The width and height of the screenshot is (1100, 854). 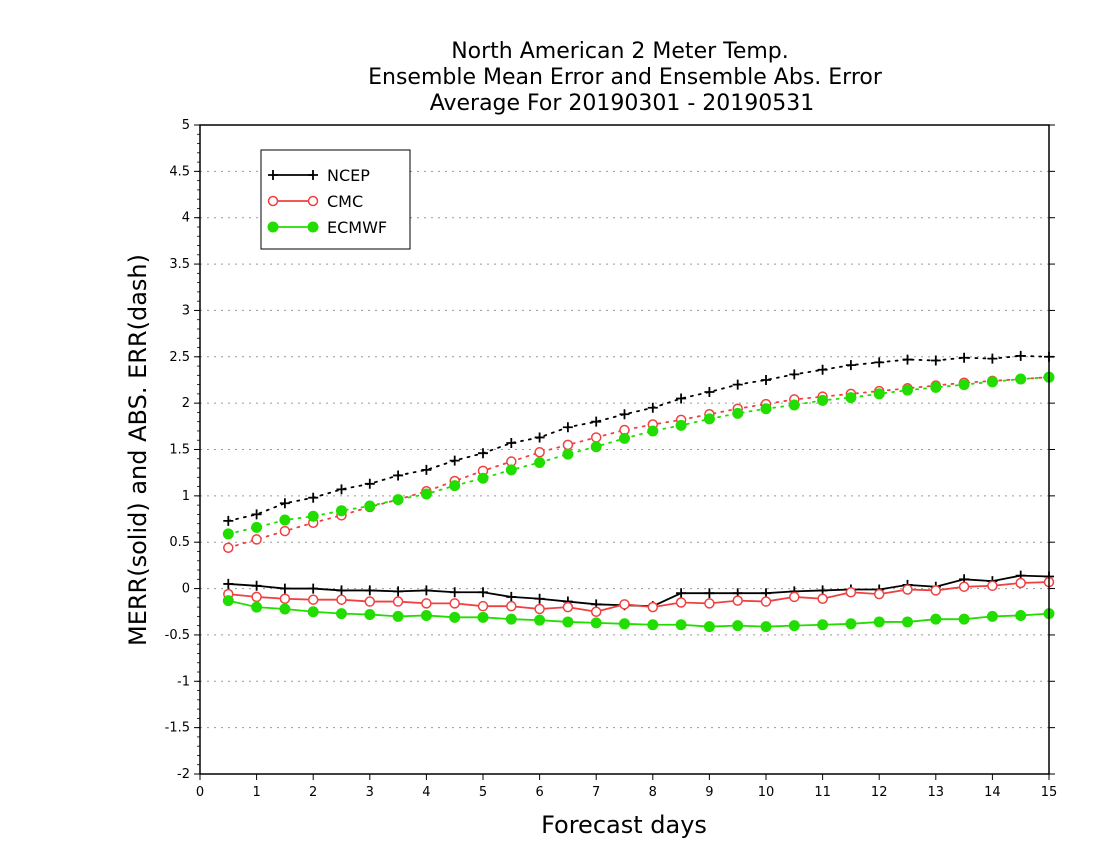 What do you see at coordinates (638, 438) in the screenshot?
I see `abs-err-line-ncep` at bounding box center [638, 438].